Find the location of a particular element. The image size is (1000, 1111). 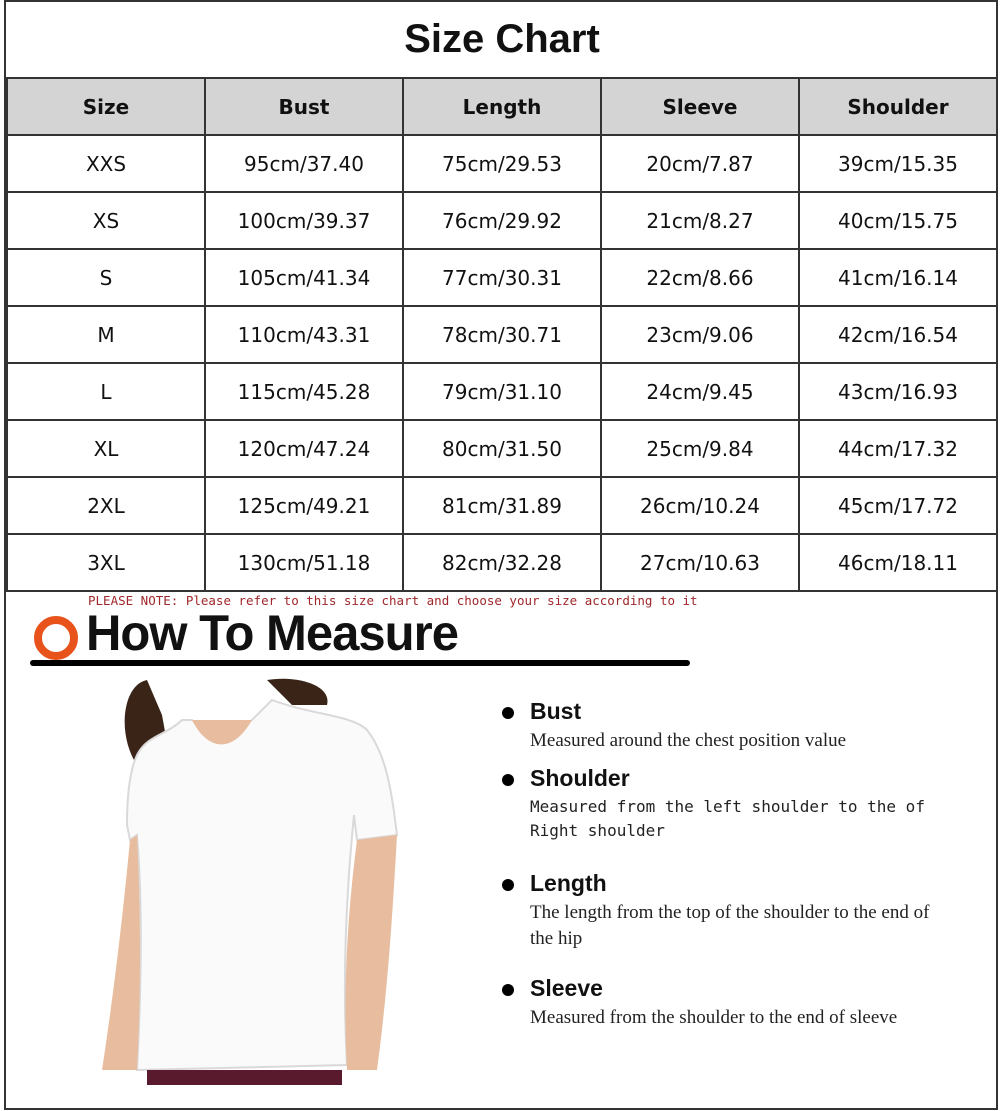

cell-length: 80cm/31.50 is located at coordinates (502, 448).